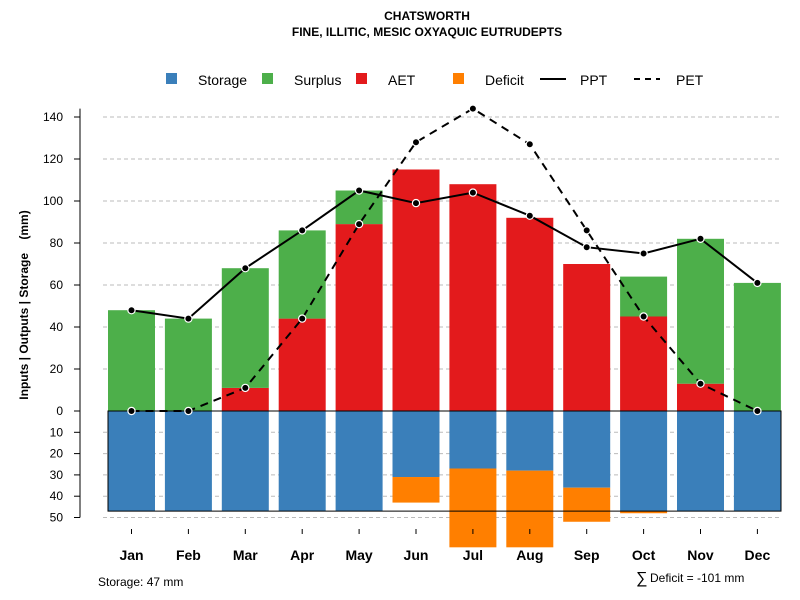  I want to click on chart-title: CHATSWORTH, so click(427, 16).